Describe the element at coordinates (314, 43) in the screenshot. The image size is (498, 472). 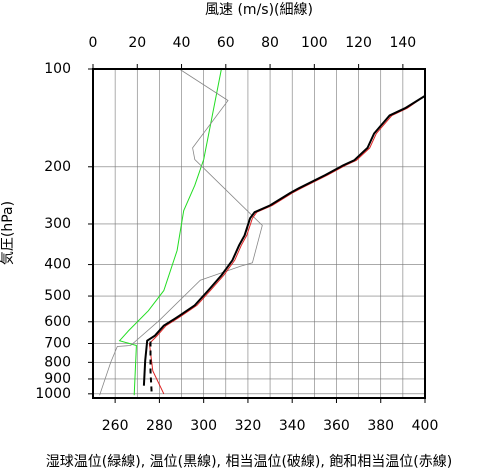
I see `x2-tick-label: 100` at that location.